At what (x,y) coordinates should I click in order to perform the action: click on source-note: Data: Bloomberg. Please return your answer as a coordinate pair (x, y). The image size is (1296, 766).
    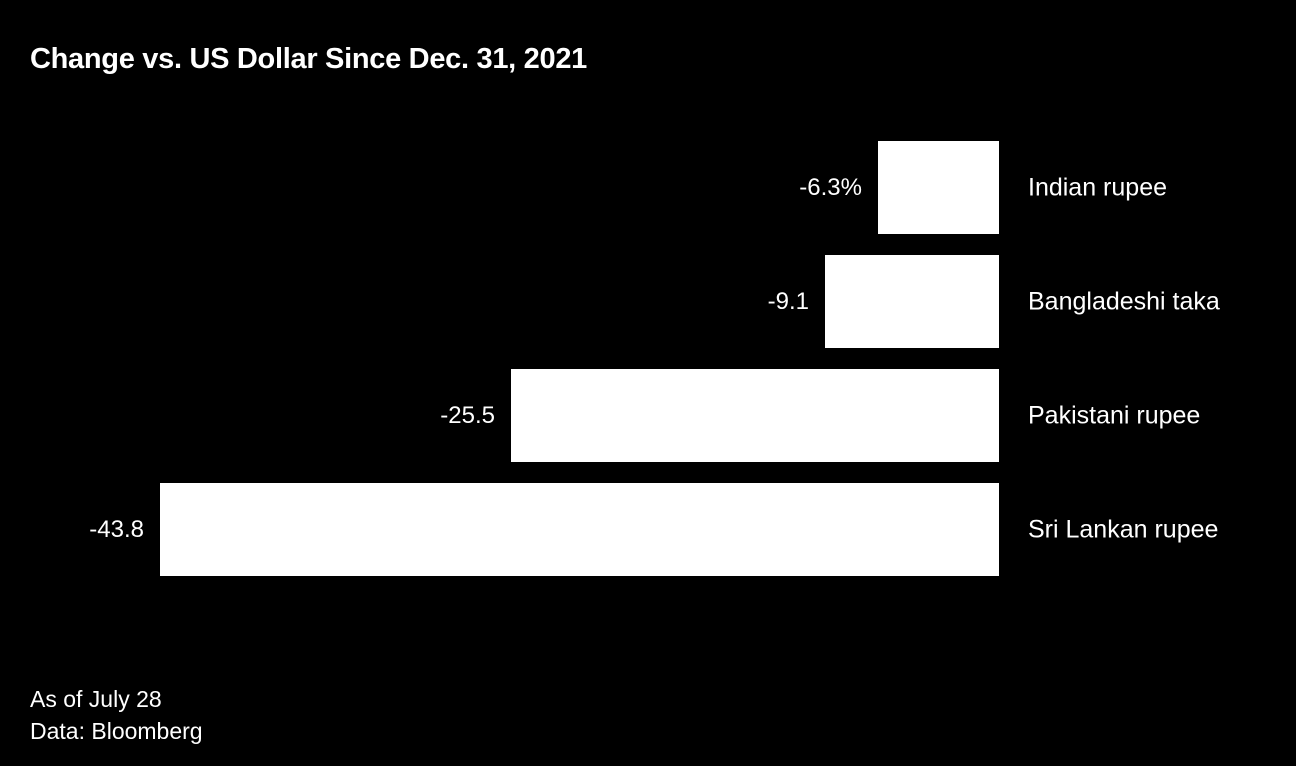
    Looking at the image, I should click on (116, 731).